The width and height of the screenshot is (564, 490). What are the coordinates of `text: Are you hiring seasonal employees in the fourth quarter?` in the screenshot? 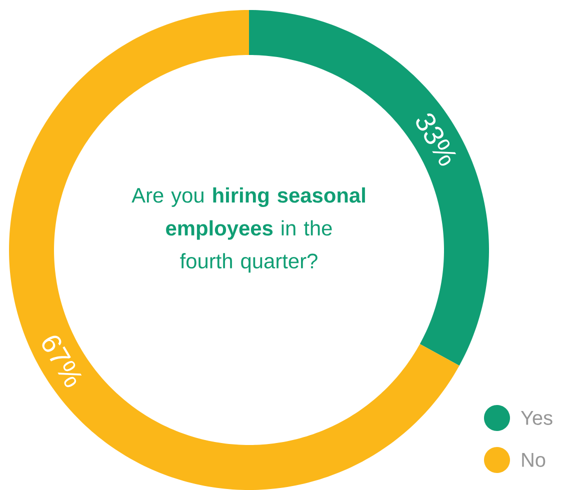 It's located at (248, 230).